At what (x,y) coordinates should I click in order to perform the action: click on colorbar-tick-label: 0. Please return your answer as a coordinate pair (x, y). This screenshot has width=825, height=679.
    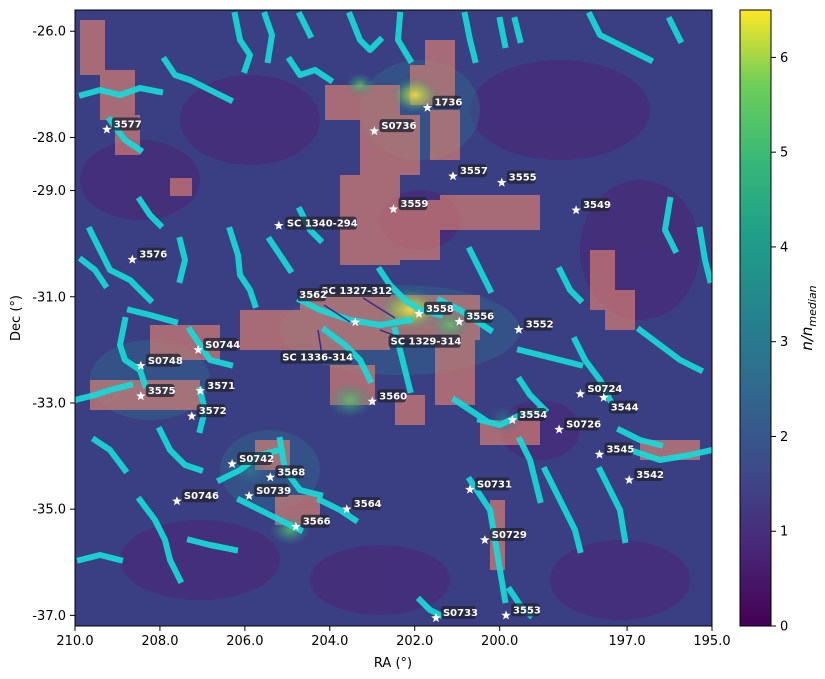
    Looking at the image, I should click on (784, 627).